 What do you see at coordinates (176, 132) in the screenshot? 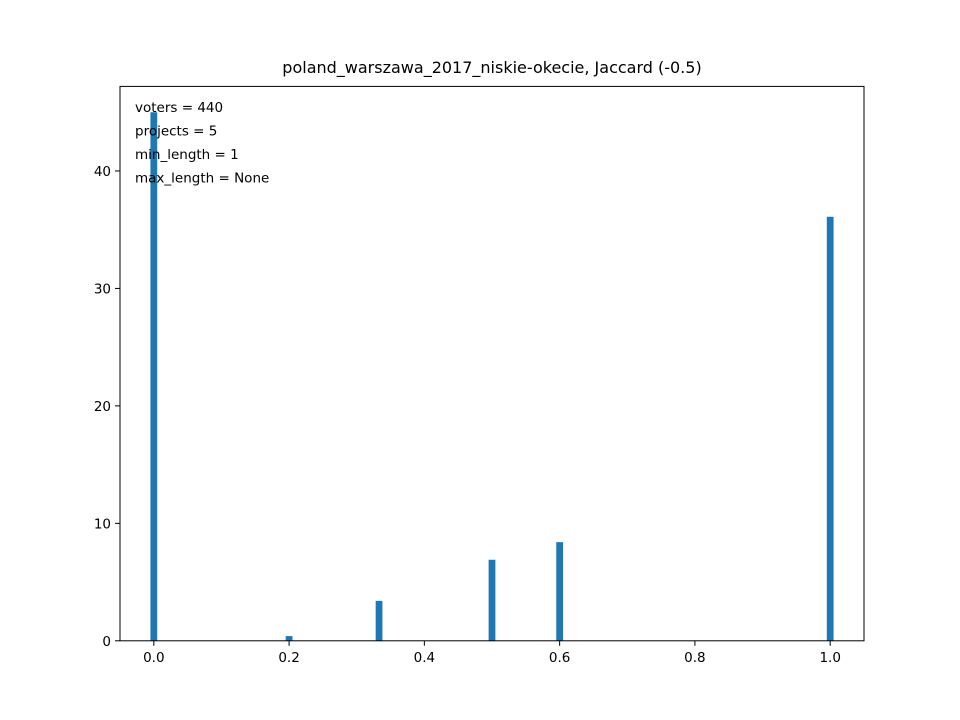
I see `annotation-text: projects = 5` at bounding box center [176, 132].